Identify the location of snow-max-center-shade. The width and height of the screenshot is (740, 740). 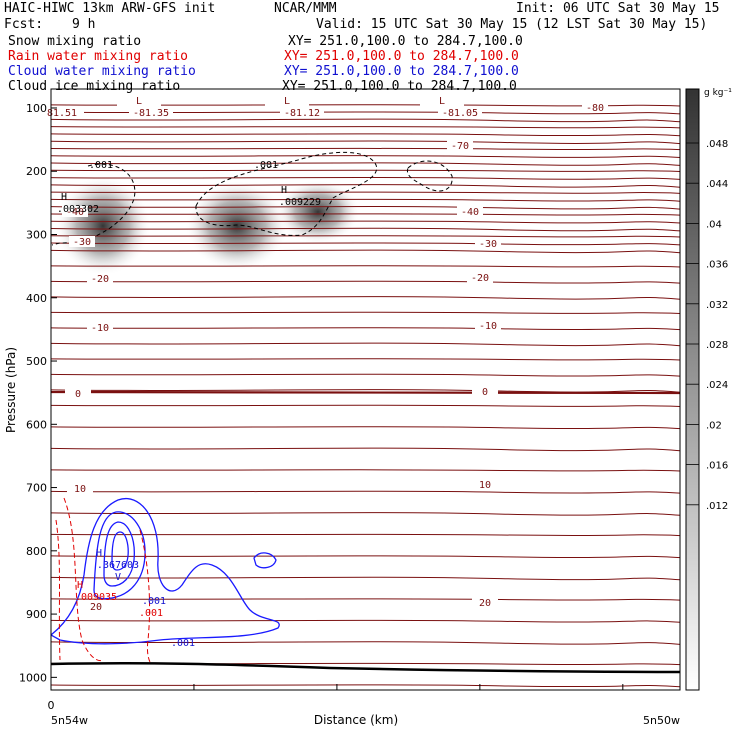
(237, 226).